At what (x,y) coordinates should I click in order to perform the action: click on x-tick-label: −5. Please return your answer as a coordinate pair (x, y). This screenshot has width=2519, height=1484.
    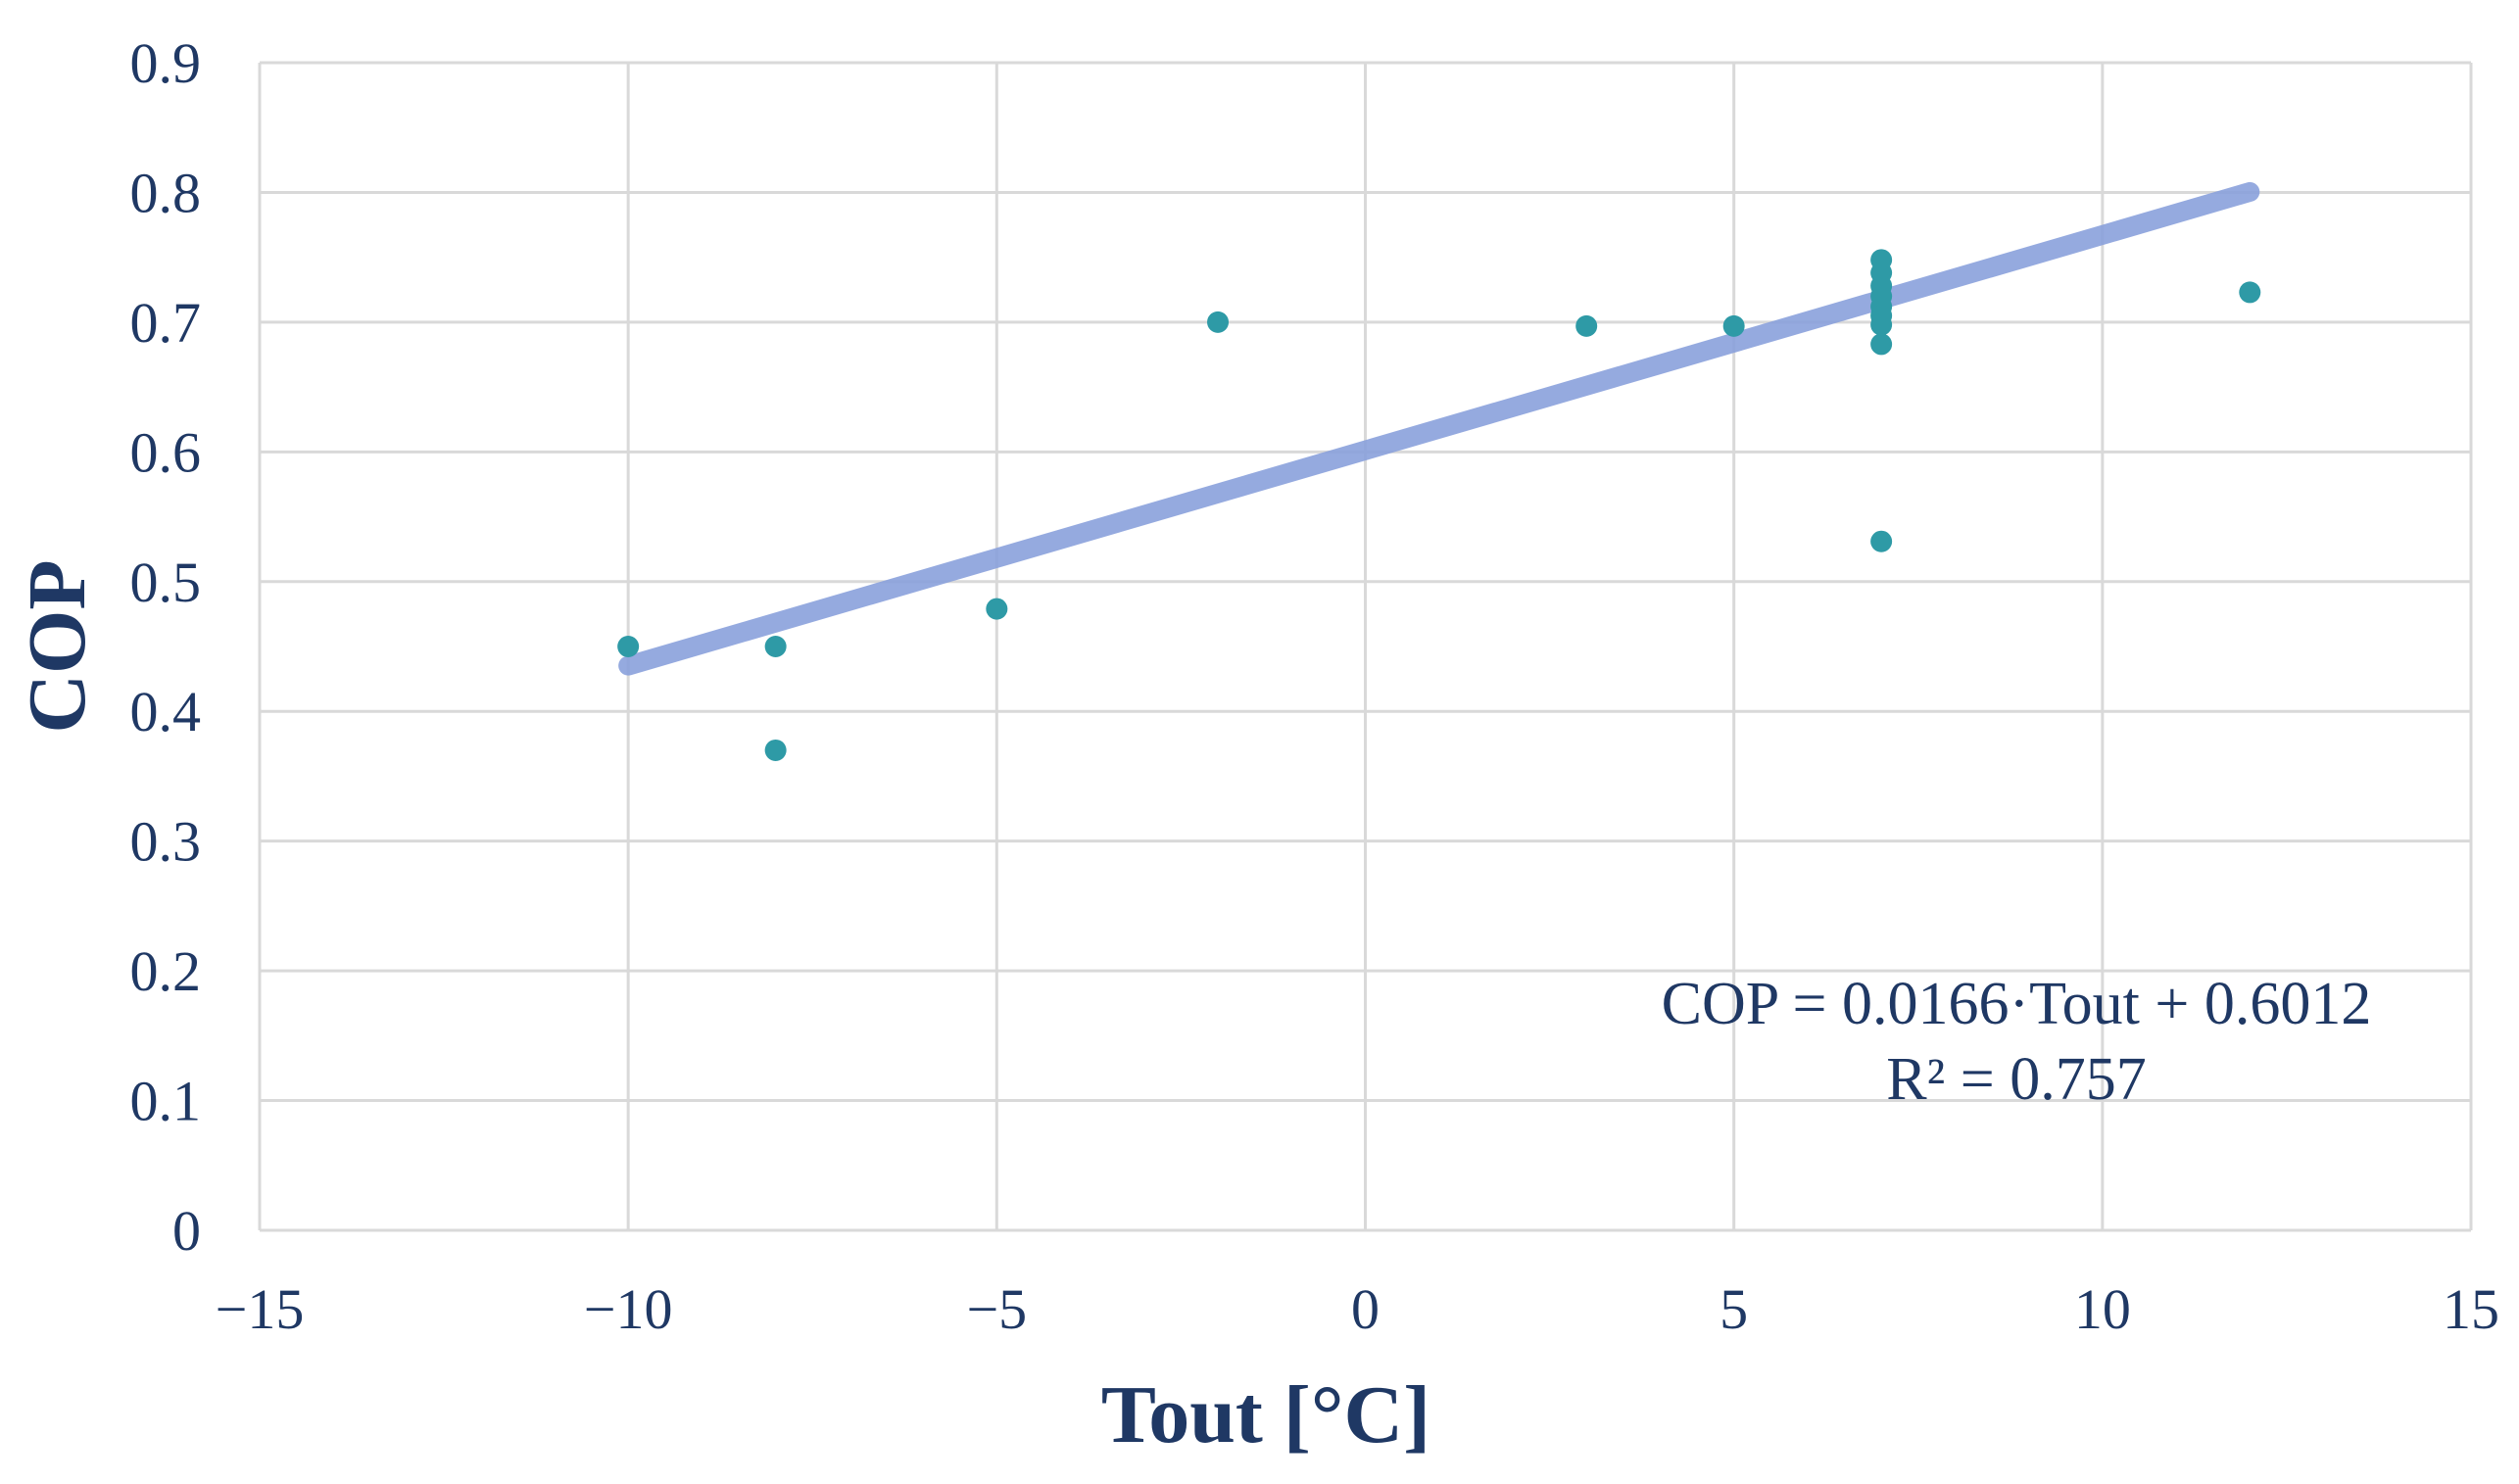
    Looking at the image, I should click on (997, 1309).